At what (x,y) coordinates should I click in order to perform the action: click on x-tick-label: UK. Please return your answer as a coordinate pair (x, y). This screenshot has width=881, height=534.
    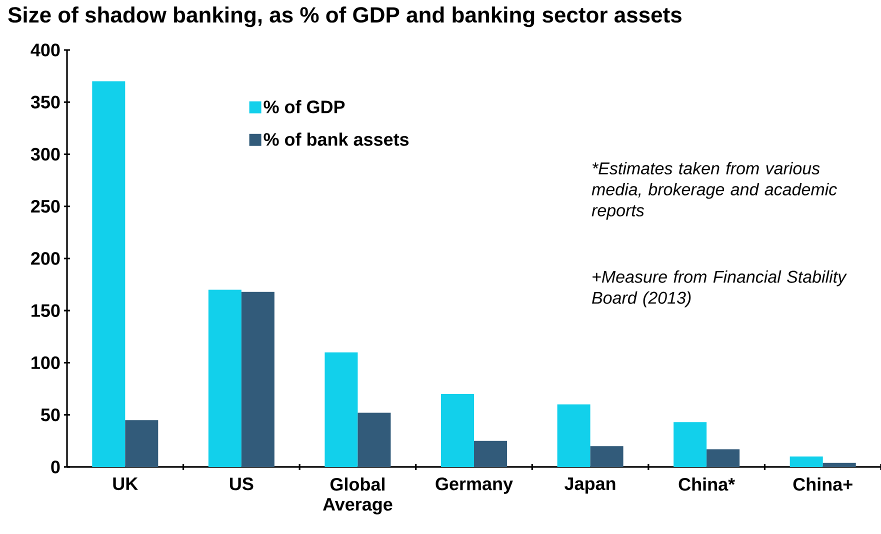
    Looking at the image, I should click on (125, 484).